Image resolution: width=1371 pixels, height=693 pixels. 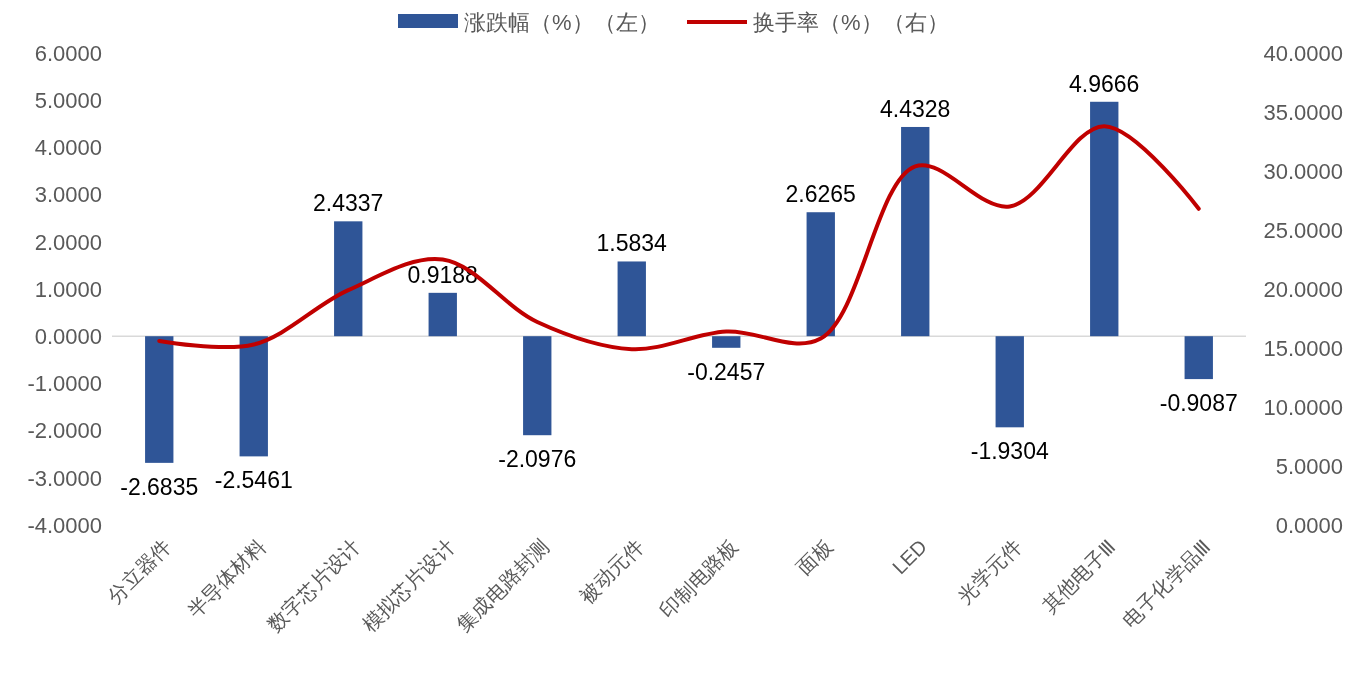 I want to click on y2-tick-label: 5.0000, so click(x=1309, y=466).